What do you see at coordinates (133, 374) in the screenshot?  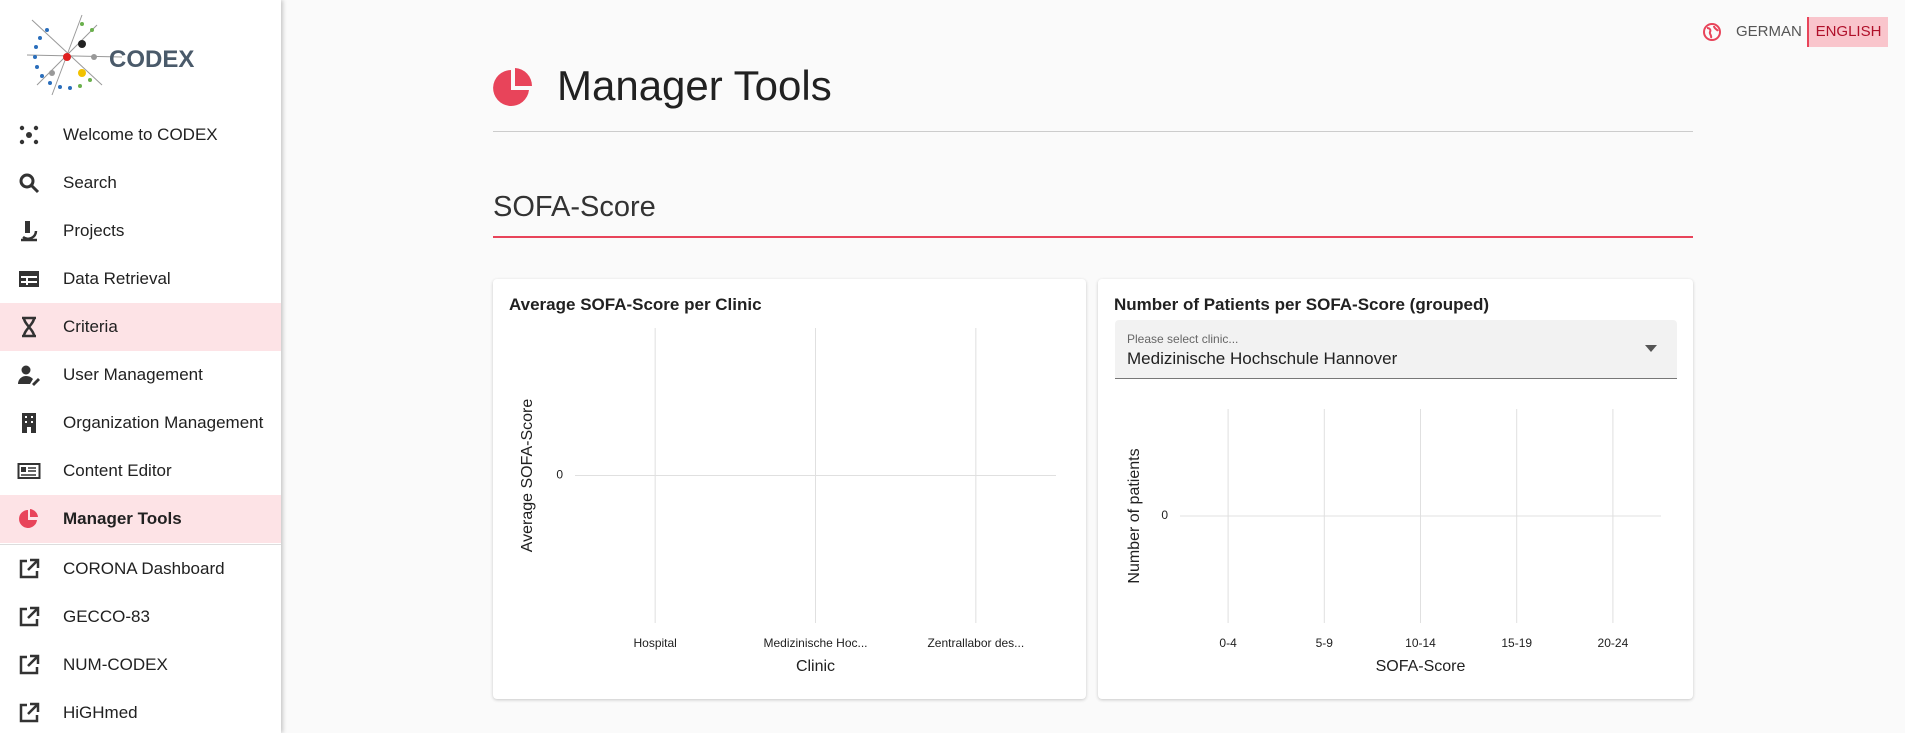 I see `nav-label: User Management` at bounding box center [133, 374].